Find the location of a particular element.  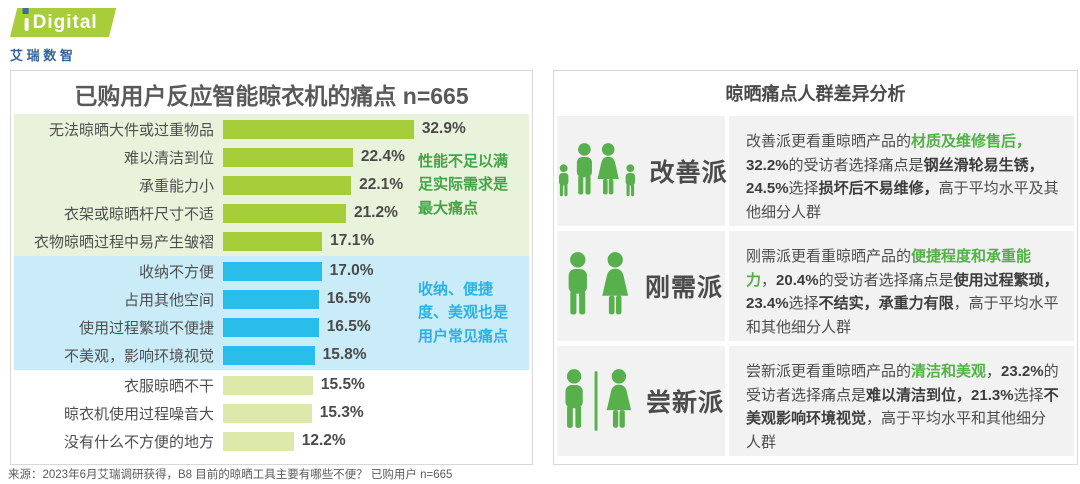

group-icon-cell: 尝新派 is located at coordinates (643, 401).